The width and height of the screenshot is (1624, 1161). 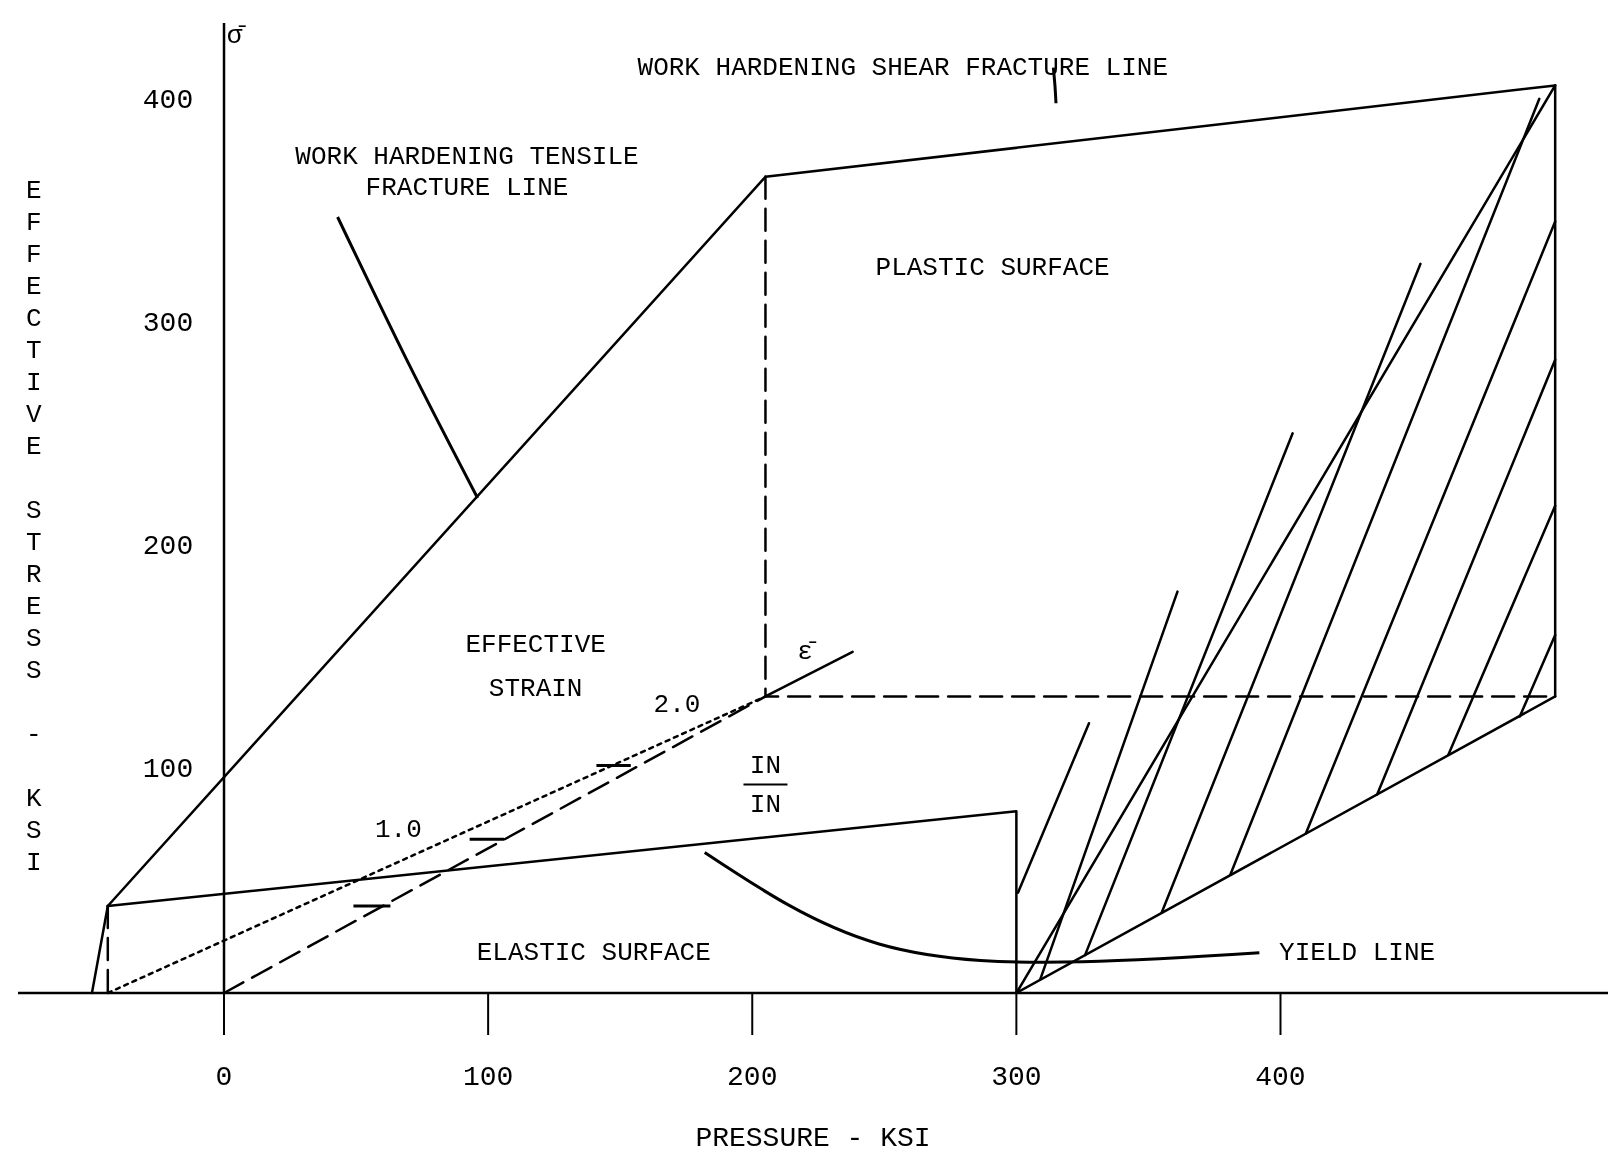 What do you see at coordinates (992, 268) in the screenshot?
I see `annotation: PLASTIC SURFACE` at bounding box center [992, 268].